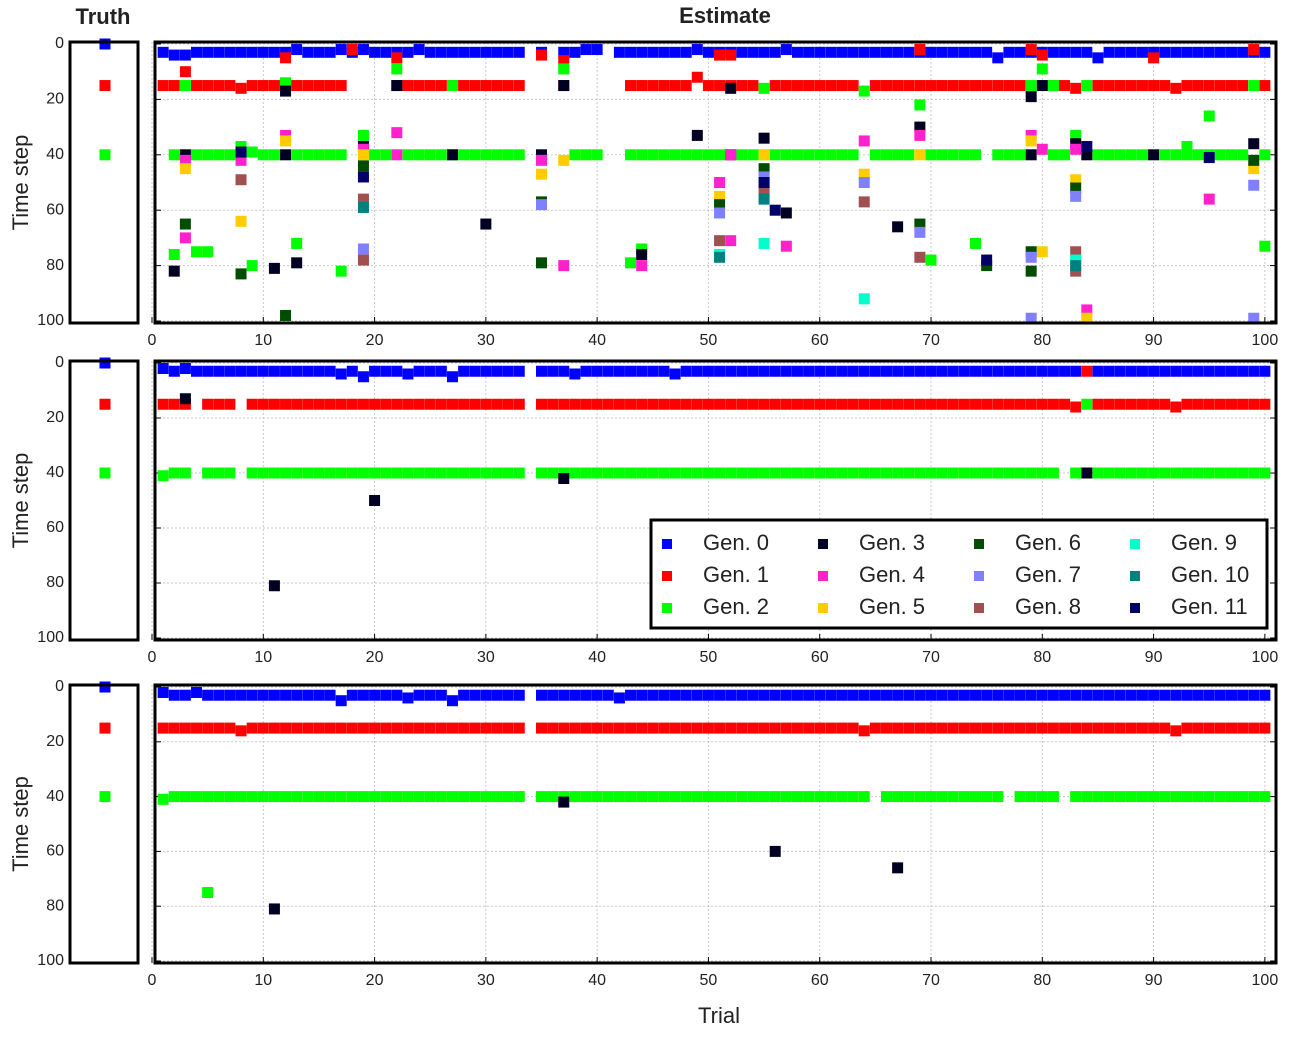  What do you see at coordinates (931, 980) in the screenshot?
I see `x-tick-label: 70` at bounding box center [931, 980].